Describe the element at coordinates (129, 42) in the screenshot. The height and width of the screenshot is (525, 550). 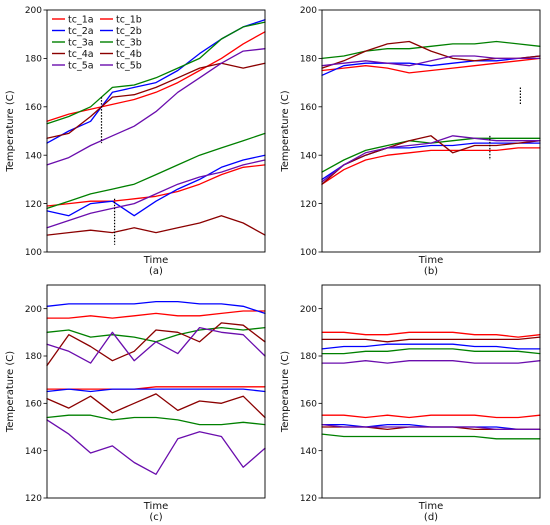
I see `legend-label-tc_3b: tc_3b` at that location.